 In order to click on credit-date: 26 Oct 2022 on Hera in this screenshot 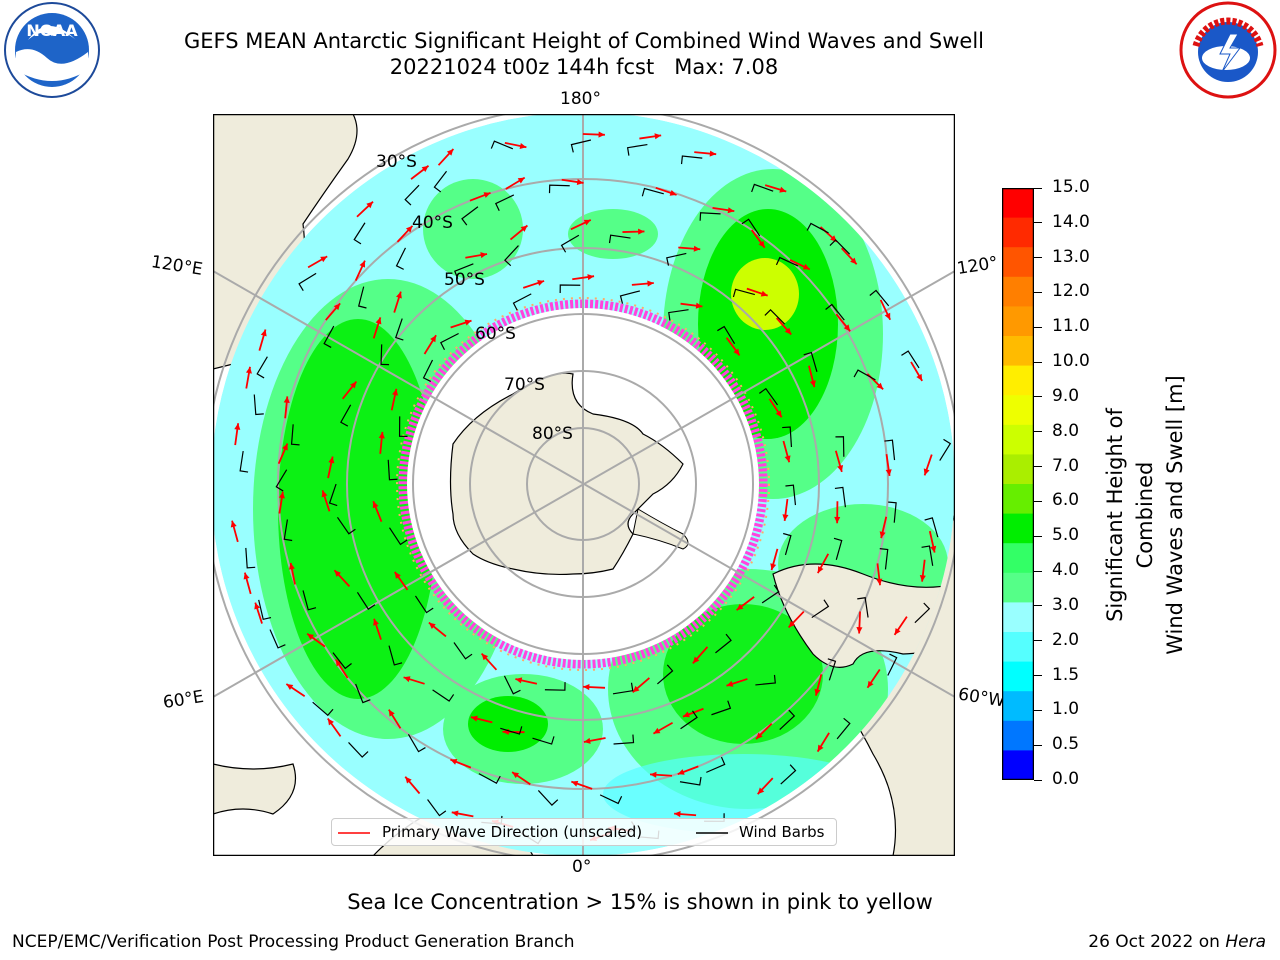, I will do `click(1177, 942)`.